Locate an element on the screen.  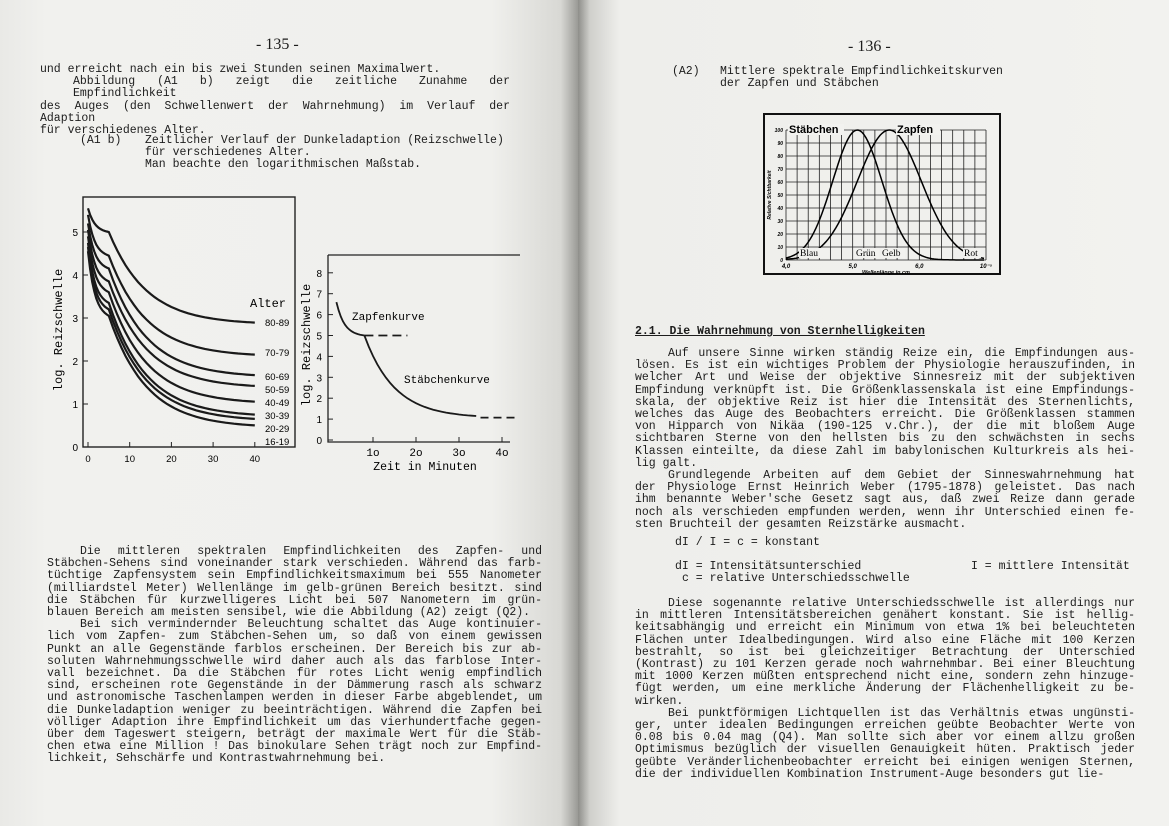
y-tick-label: 2 is located at coordinates (319, 399).